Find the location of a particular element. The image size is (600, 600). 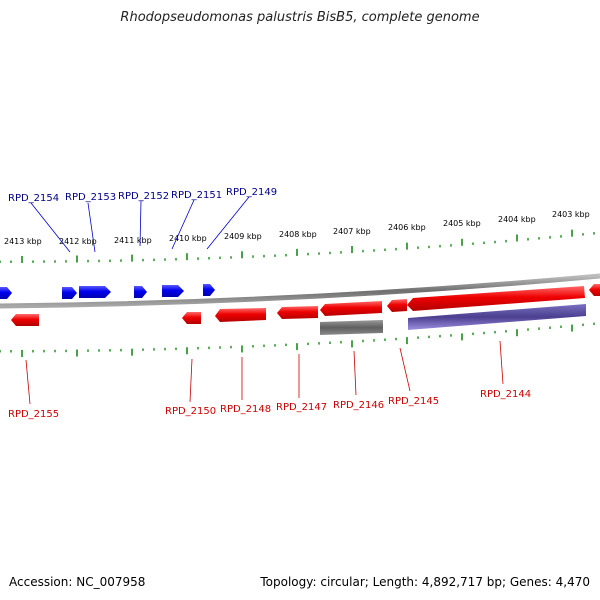

gene-label-reverse: RPD_2144 is located at coordinates (505, 394).